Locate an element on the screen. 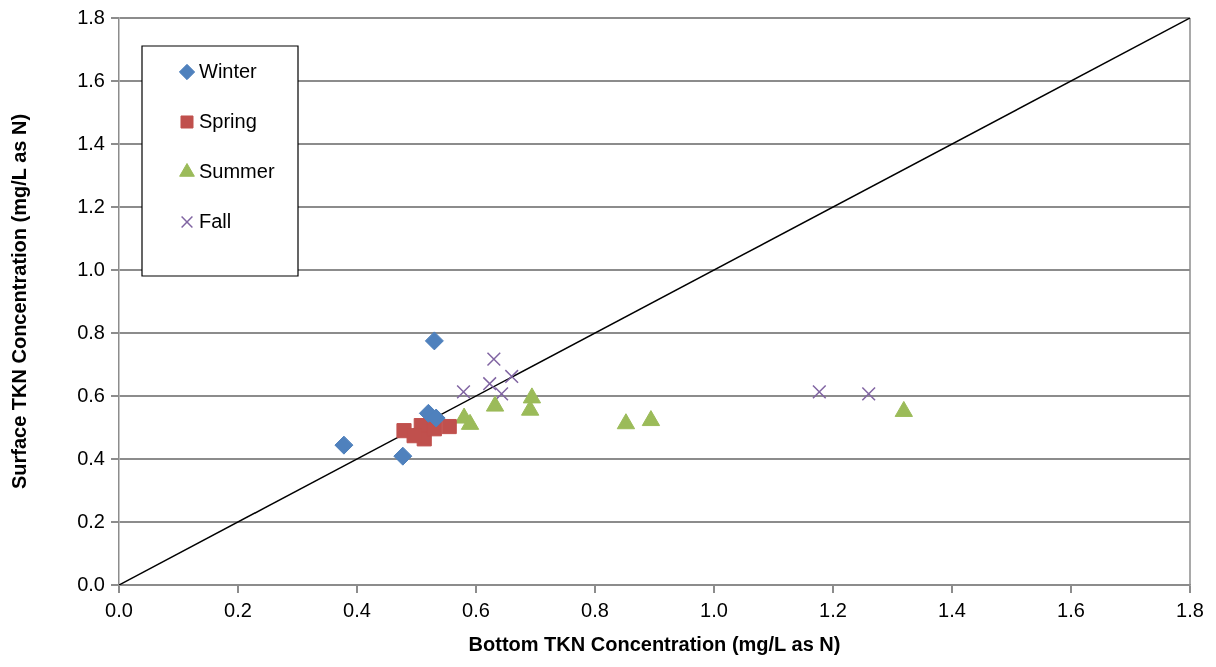 Image resolution: width=1216 pixels, height=667 pixels. legend-label: Winter is located at coordinates (228, 70).